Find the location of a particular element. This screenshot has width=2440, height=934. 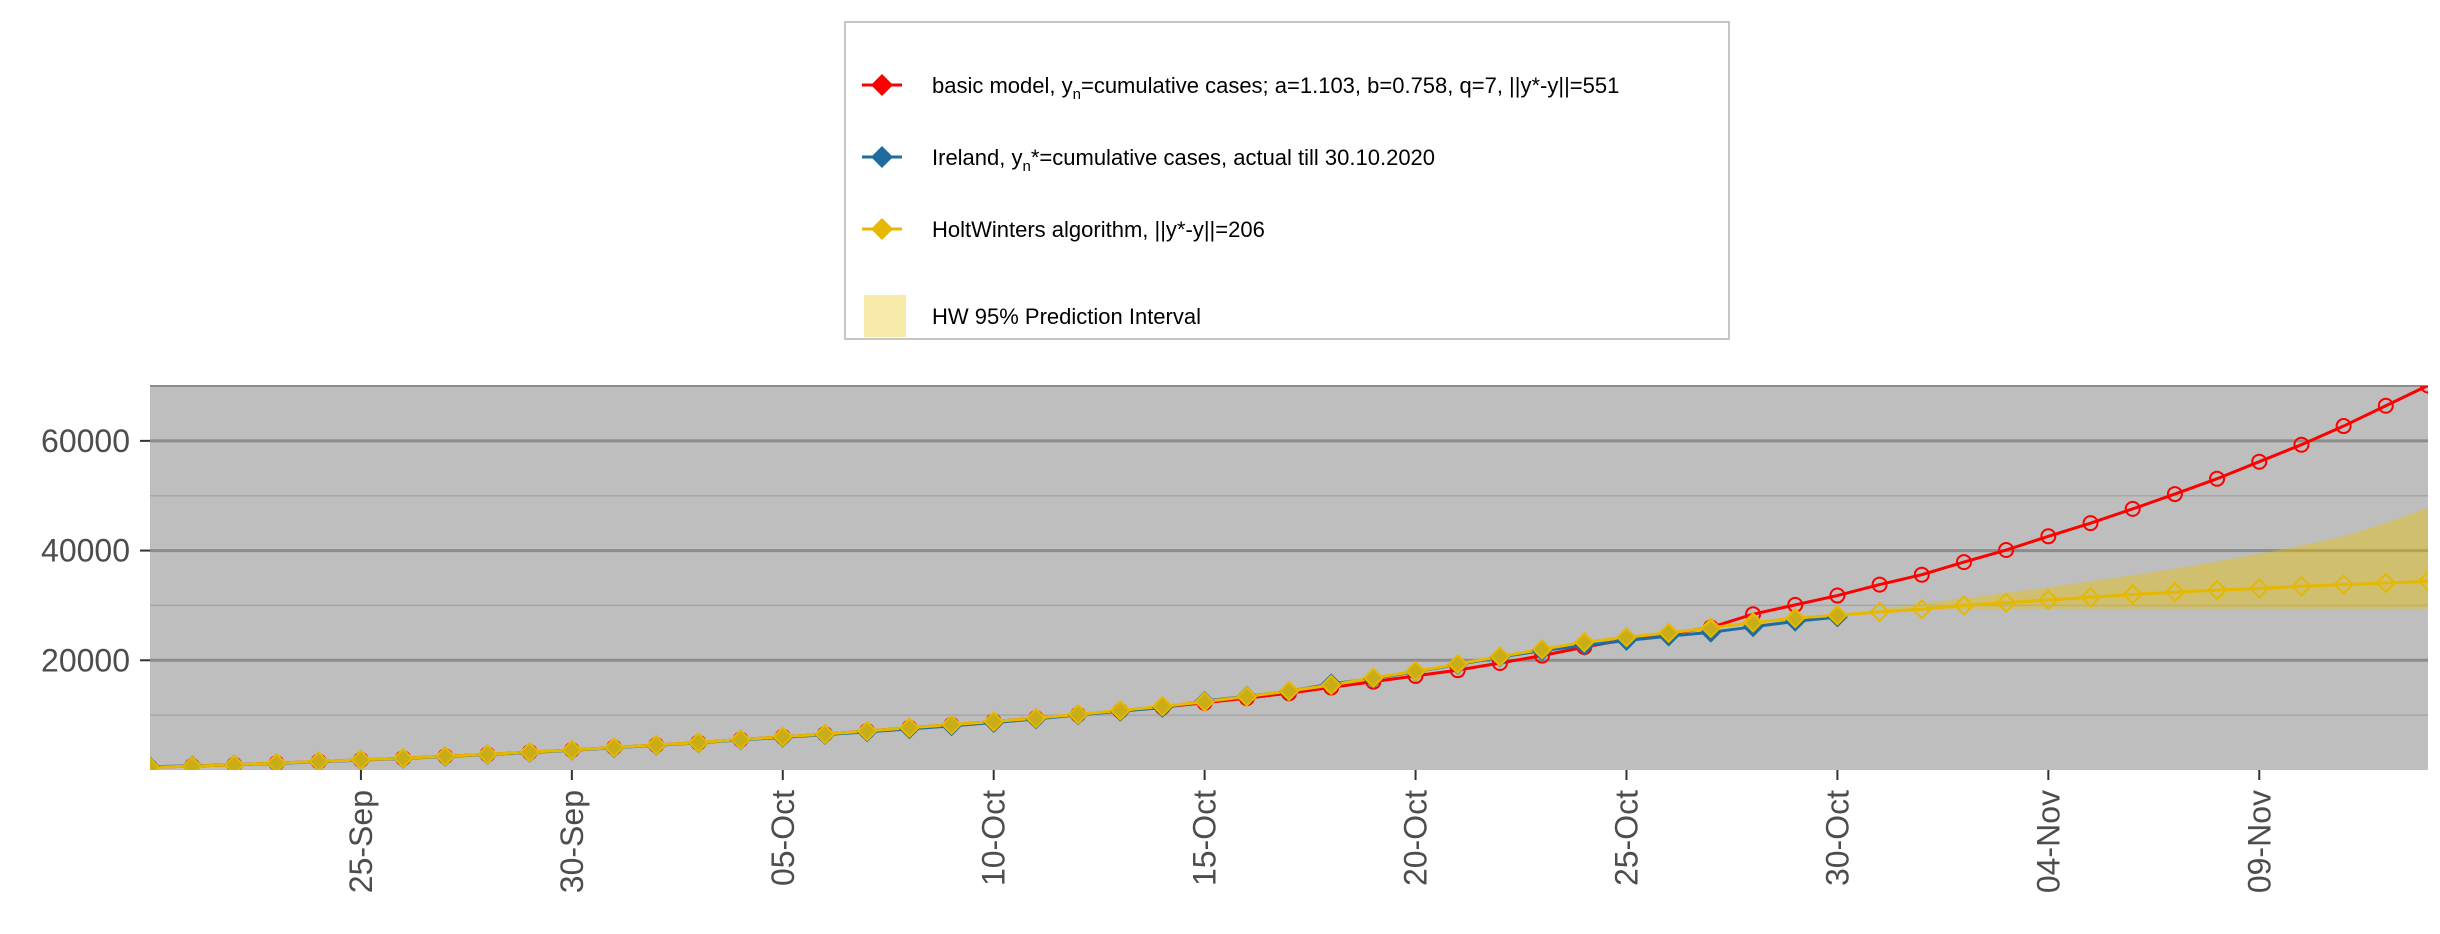

x-tick-label: 30-Oct is located at coordinates (1837, 838).